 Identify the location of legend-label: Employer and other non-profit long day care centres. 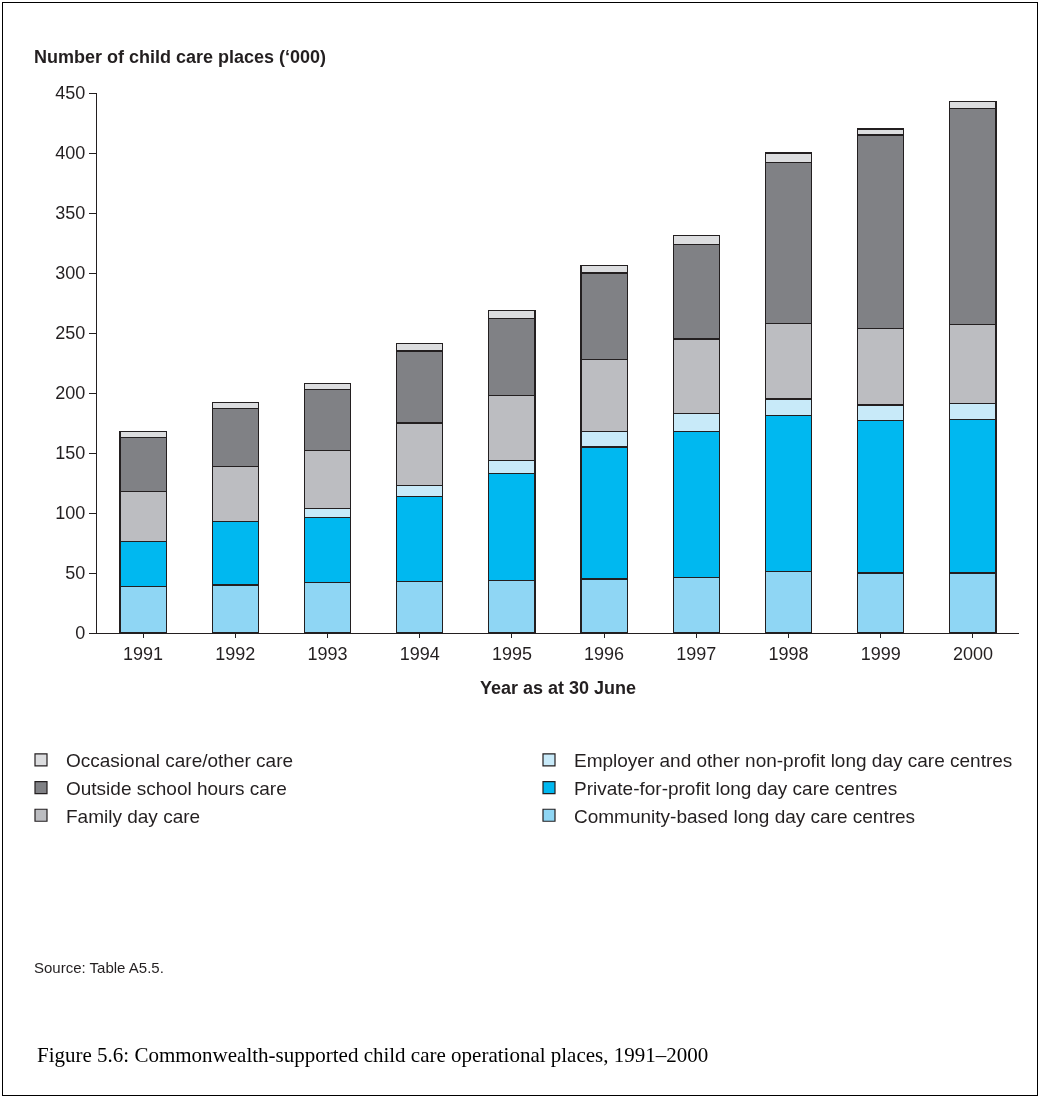
(793, 761).